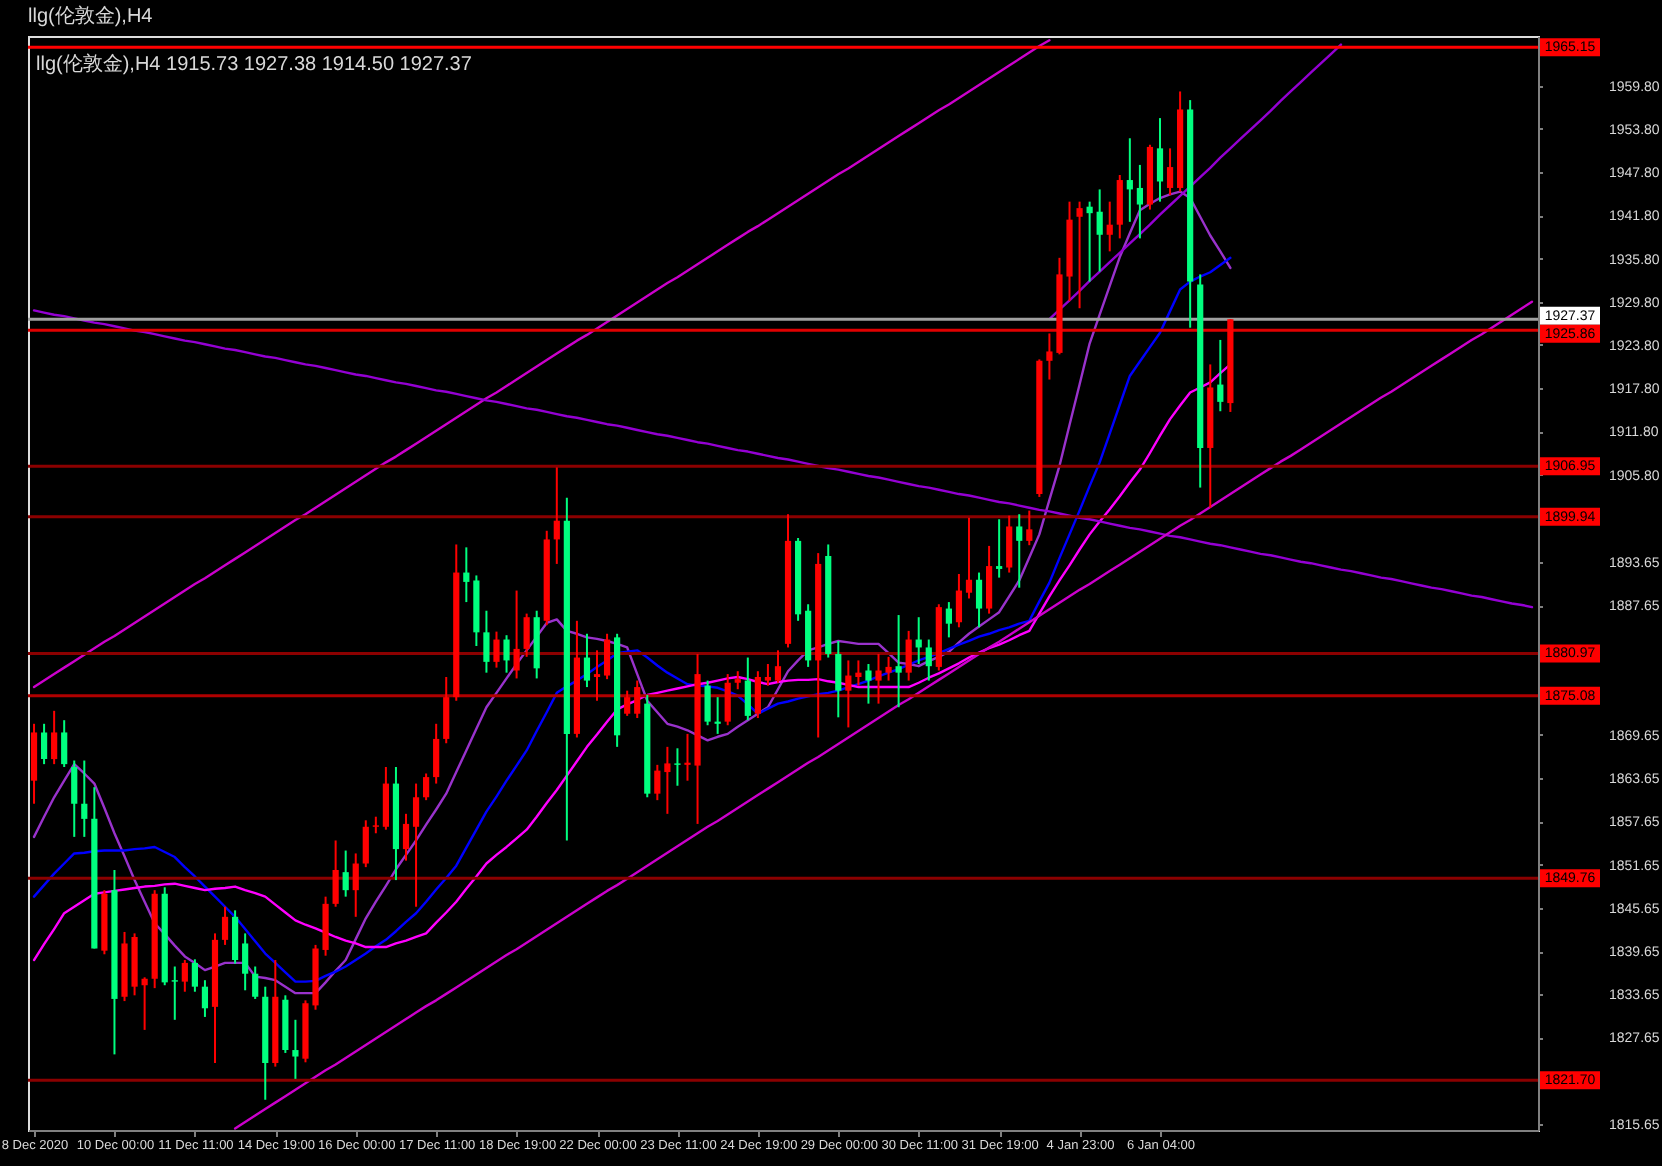  I want to click on text: llg(伦敦金),H4 1915.73 1927.38 1914.50 1927.37, so click(254, 64).